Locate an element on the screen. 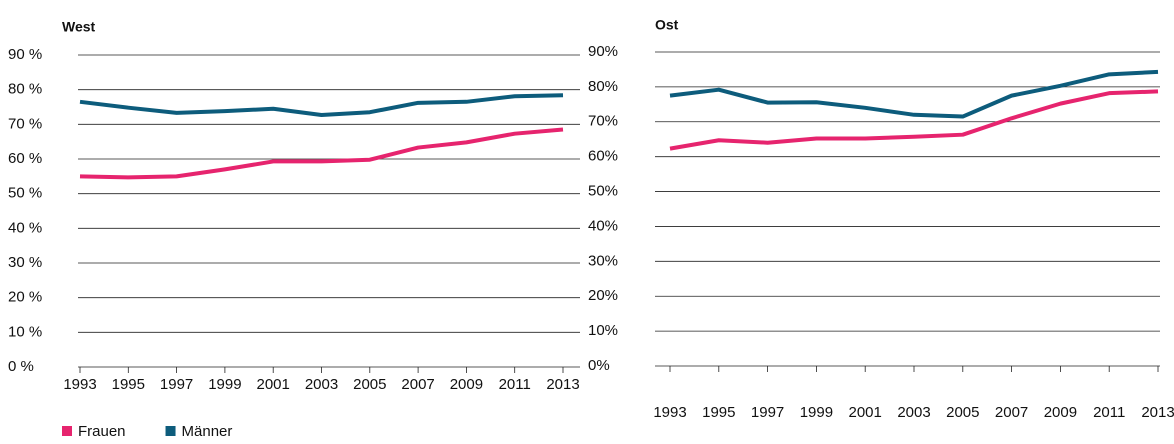 This screenshot has height=444, width=1174. y-tick-label: 30% is located at coordinates (603, 260).